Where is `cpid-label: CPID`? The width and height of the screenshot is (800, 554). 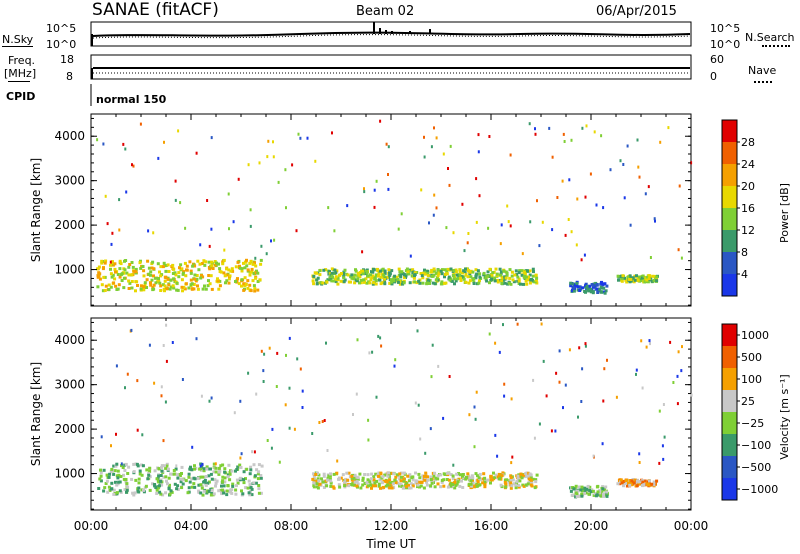
cpid-label: CPID is located at coordinates (21, 96).